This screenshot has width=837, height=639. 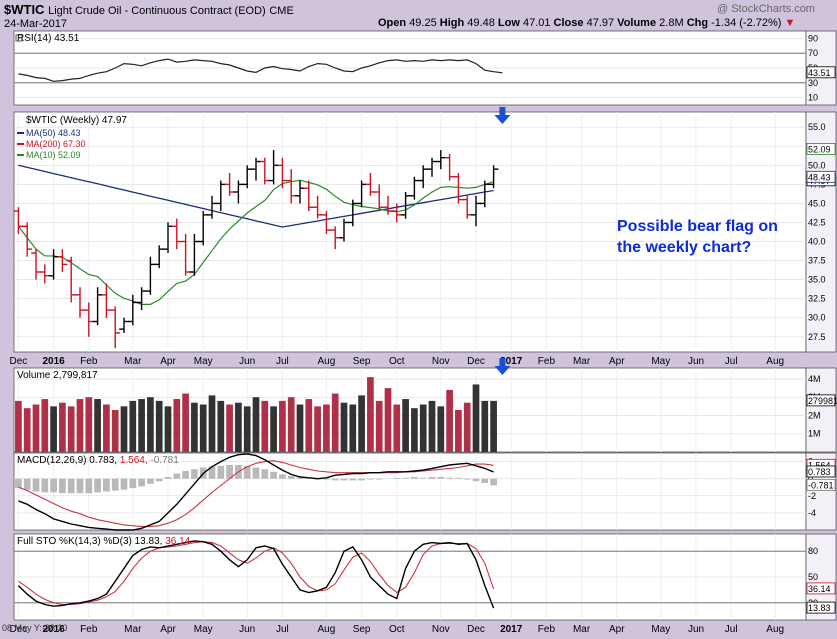 What do you see at coordinates (697, 237) in the screenshot?
I see `annotation-text: Possible bear flag on the weekly chart?` at bounding box center [697, 237].